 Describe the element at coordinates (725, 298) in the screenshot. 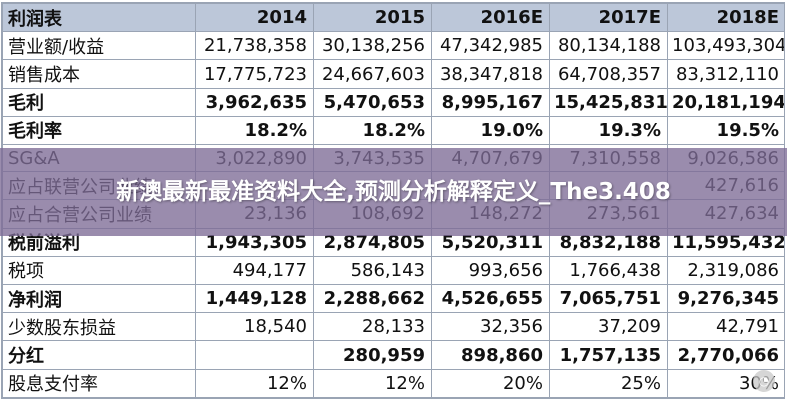

I see `value-cell: 9,276,345` at that location.